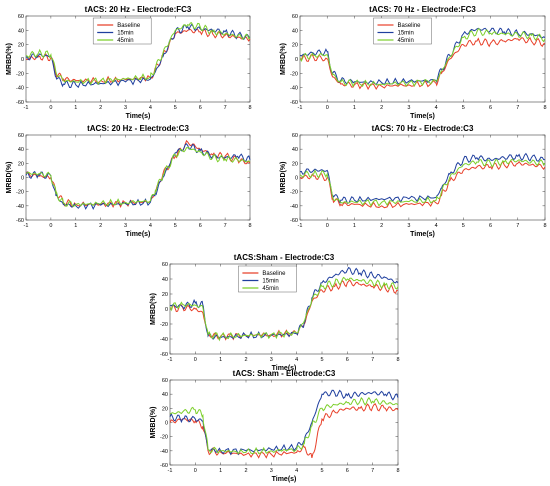 The height and width of the screenshot is (486, 550). What do you see at coordinates (138, 128) in the screenshot?
I see `chart-title: tACS: 20 Hz - Electrode:C3` at bounding box center [138, 128].